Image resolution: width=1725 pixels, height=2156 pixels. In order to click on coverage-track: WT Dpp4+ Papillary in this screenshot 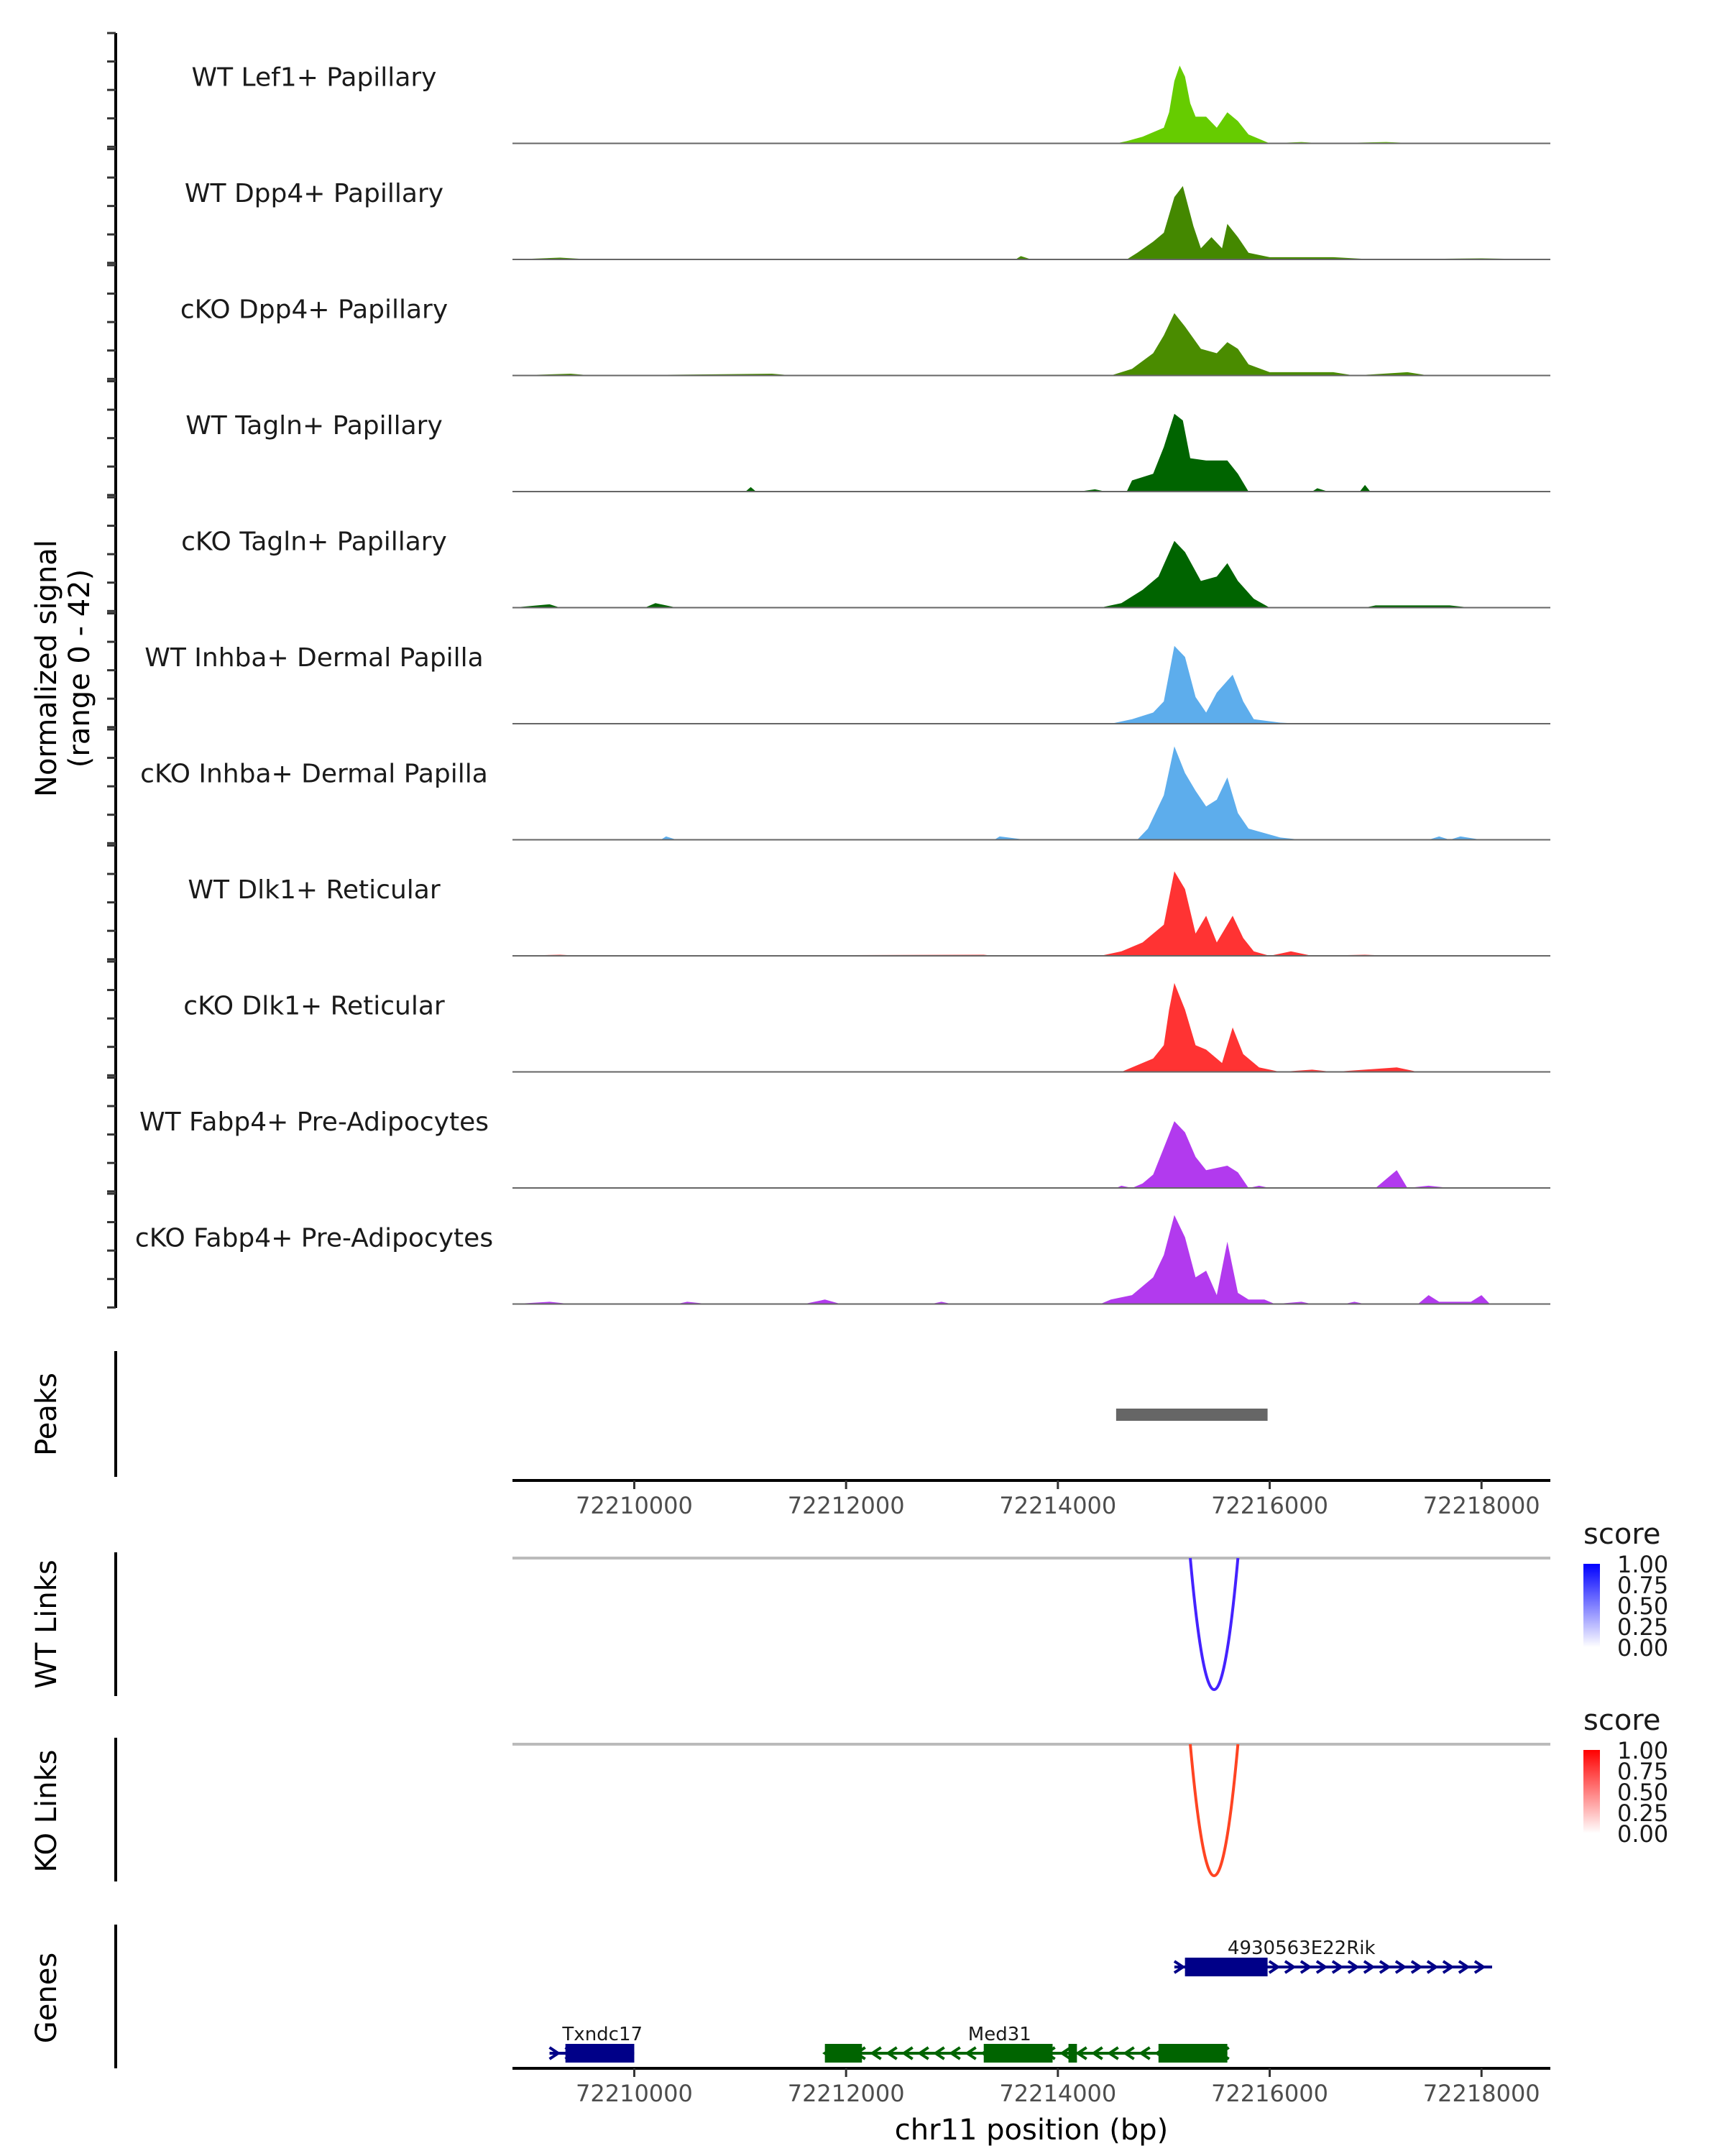, I will do `click(828, 206)`.